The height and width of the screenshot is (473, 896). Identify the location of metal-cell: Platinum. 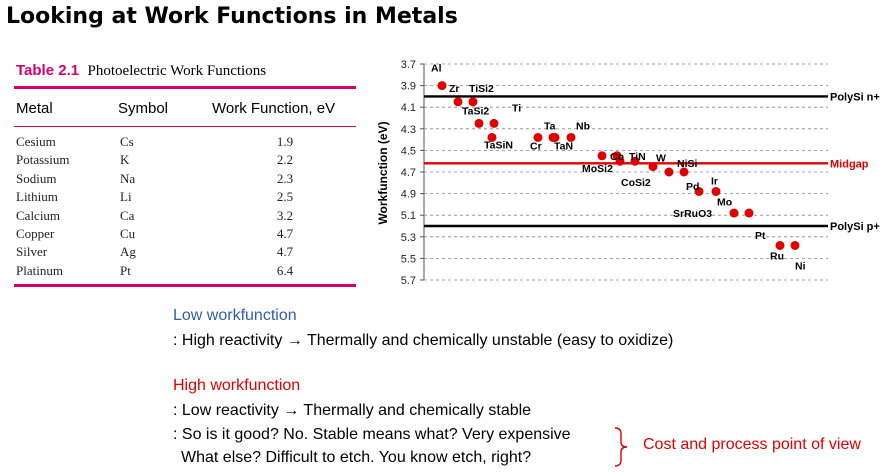
(39, 270).